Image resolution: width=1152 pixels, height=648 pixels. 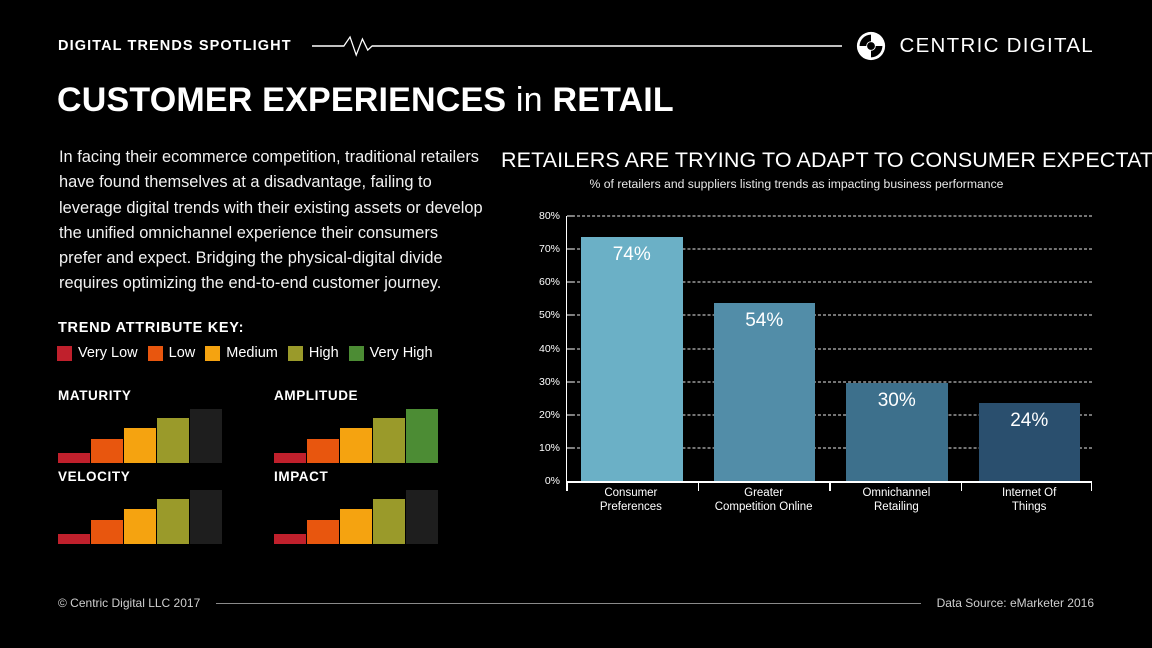 I want to click on y-axis-tick-label: 60%, so click(x=549, y=282).